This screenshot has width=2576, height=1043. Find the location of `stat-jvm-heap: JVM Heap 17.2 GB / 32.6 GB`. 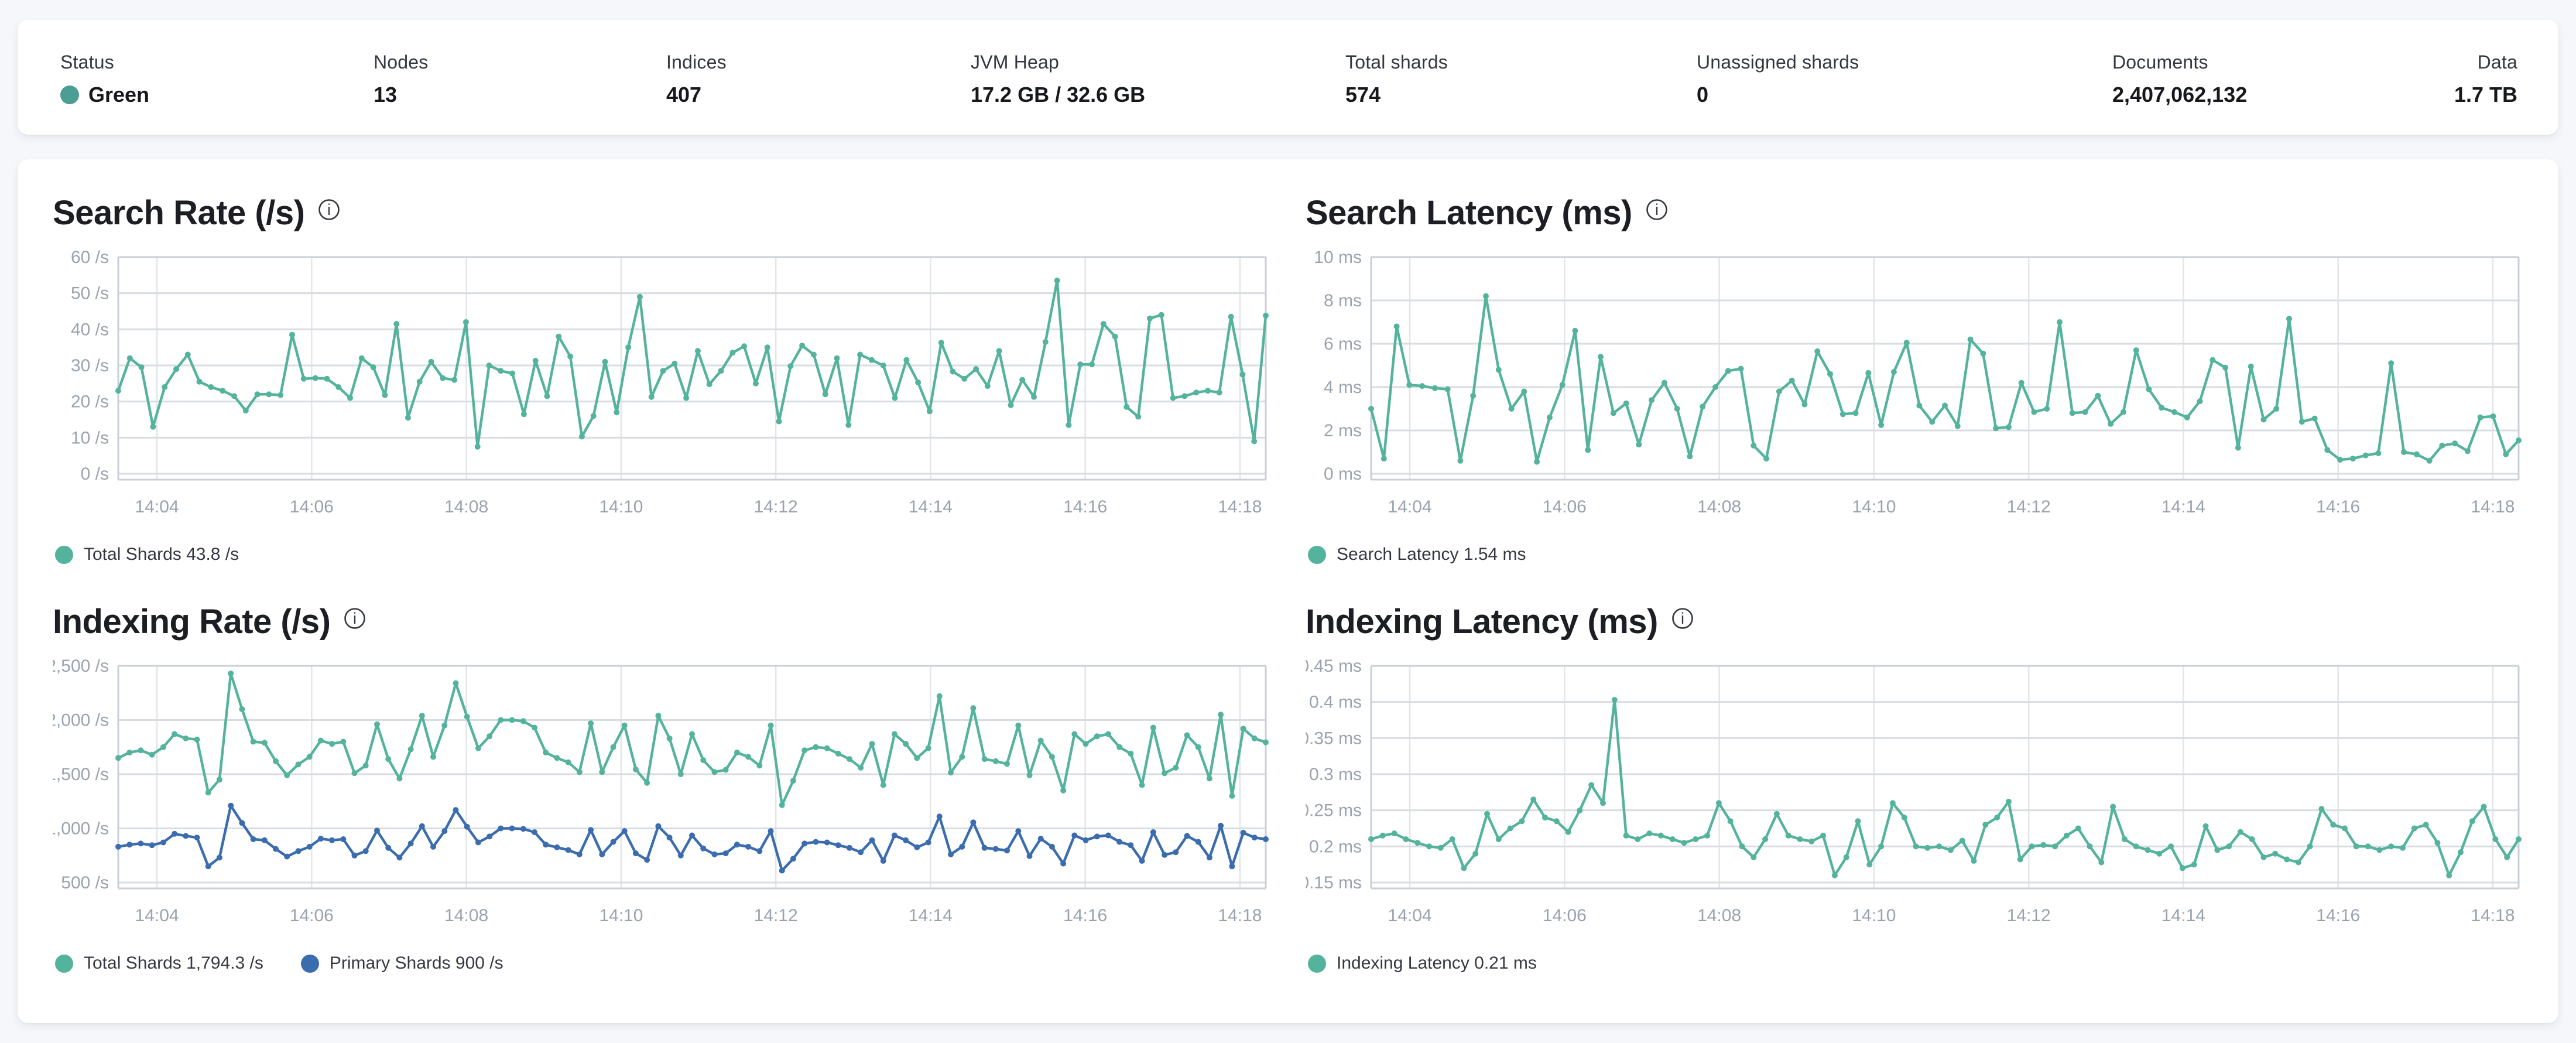

stat-jvm-heap: JVM Heap 17.2 GB / 32.6 GB is located at coordinates (1058, 79).